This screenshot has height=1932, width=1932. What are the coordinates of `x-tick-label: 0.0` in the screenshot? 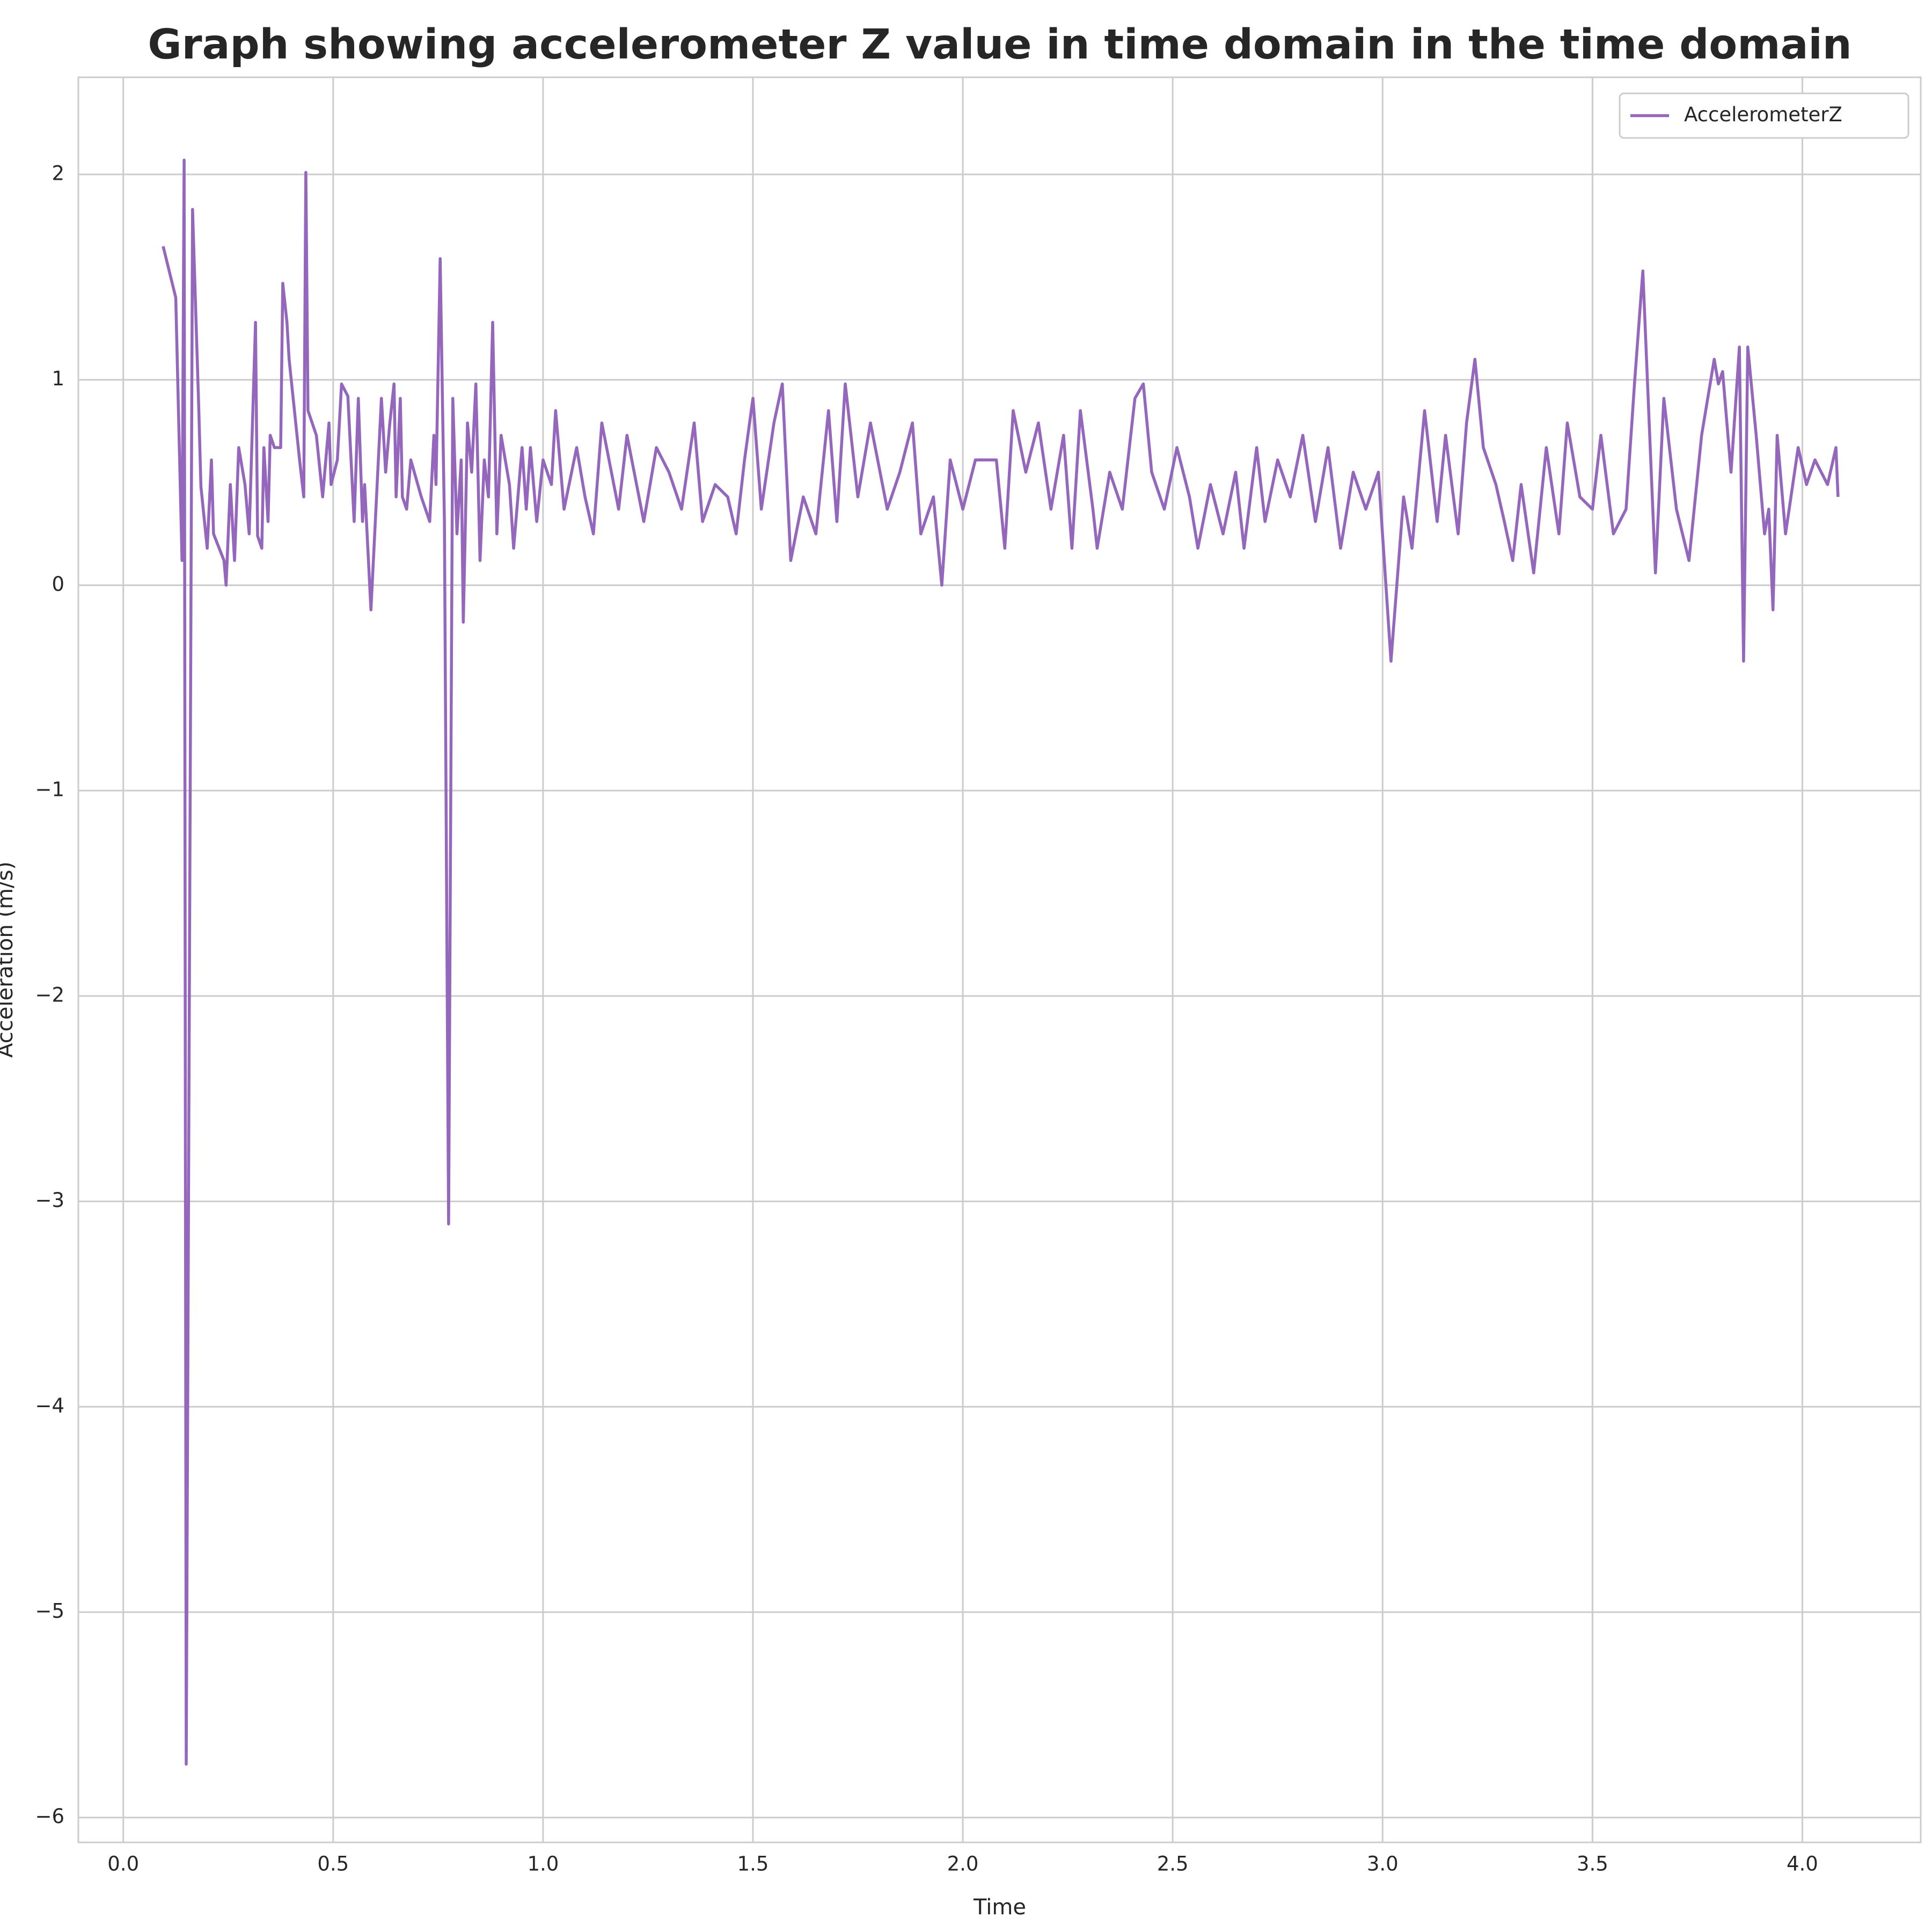 It's located at (123, 1864).